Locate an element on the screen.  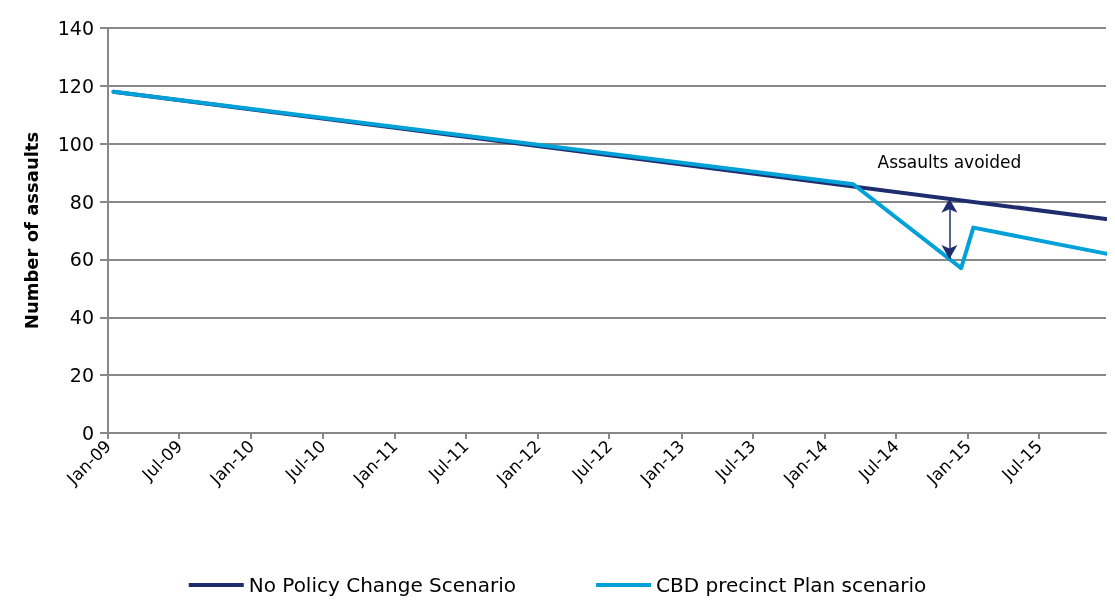
annotation: Assaults avoided is located at coordinates (949, 162).